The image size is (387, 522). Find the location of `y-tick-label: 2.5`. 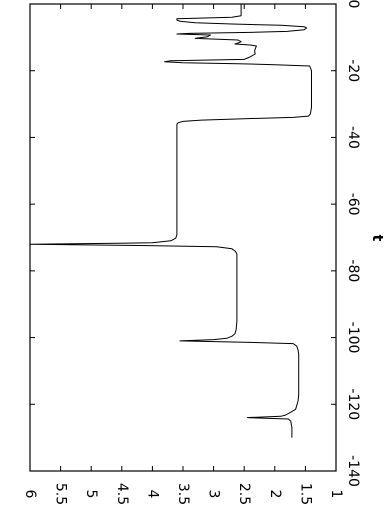

y-tick-label: 2.5 is located at coordinates (244, 494).